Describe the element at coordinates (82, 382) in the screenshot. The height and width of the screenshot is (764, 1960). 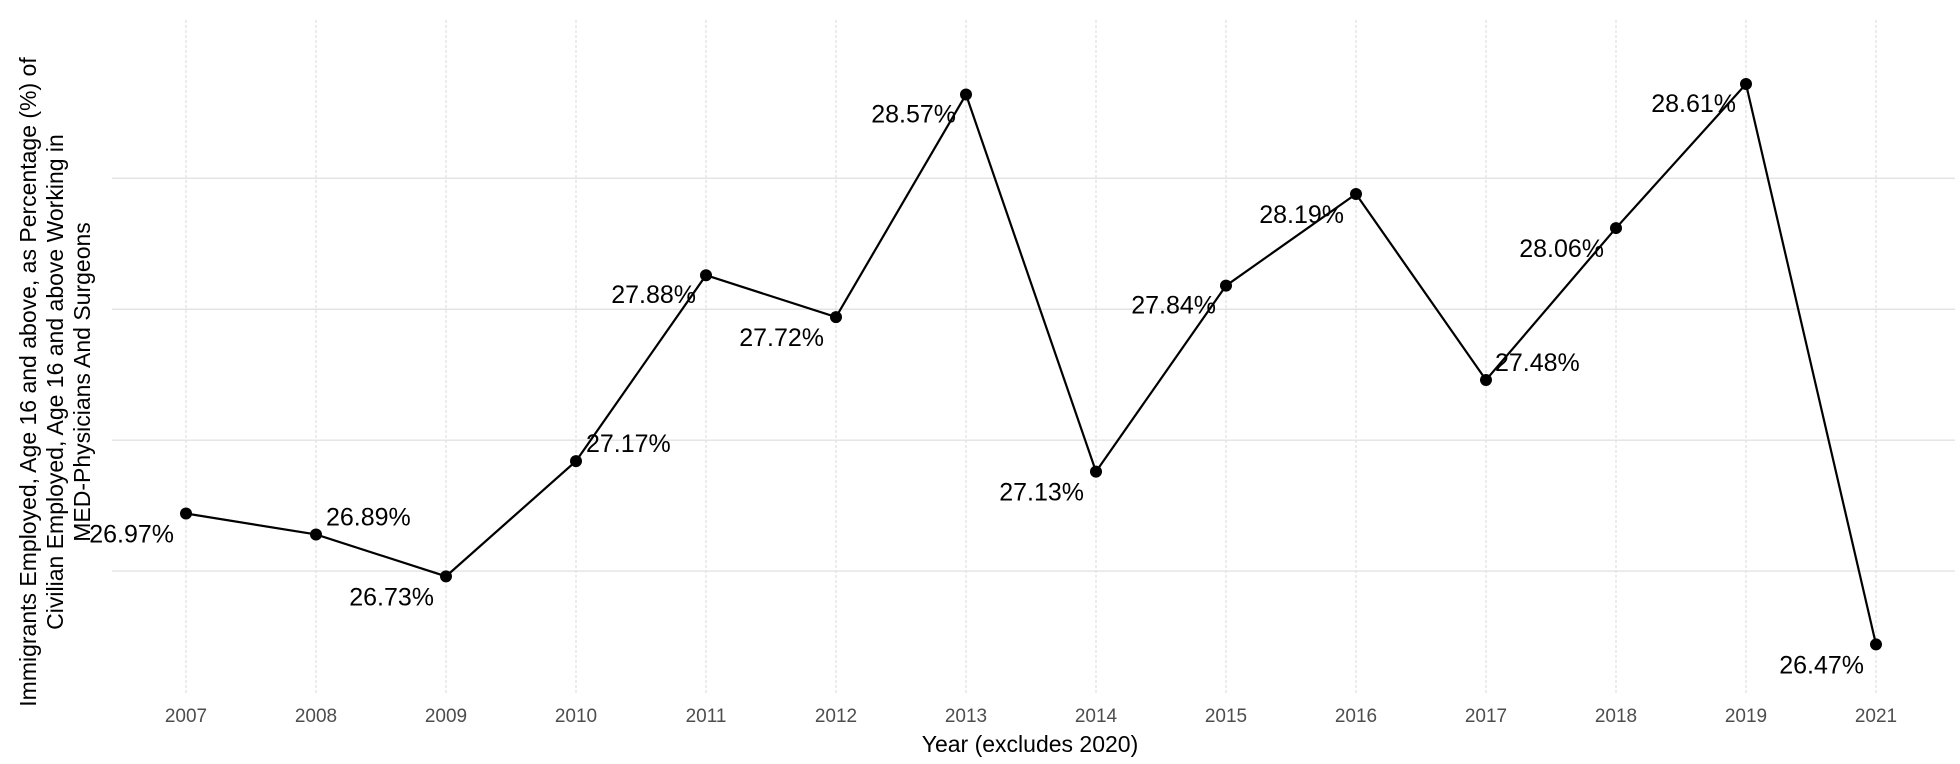
I see `y-axis-title-line-3: MED-Physicians And Surgeons` at that location.